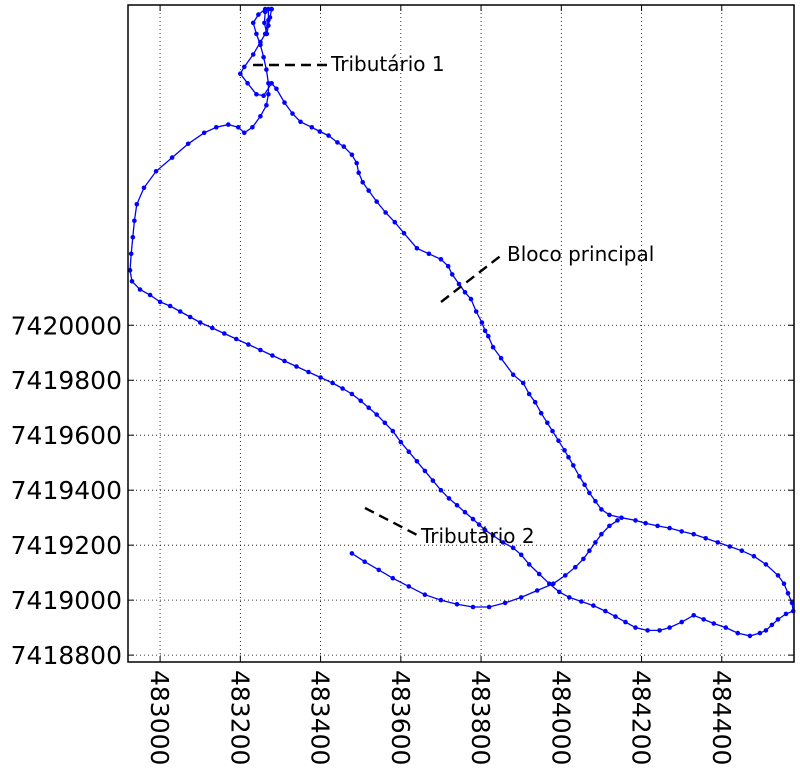  I want to click on y-tick-label: 7419800, so click(66, 380).